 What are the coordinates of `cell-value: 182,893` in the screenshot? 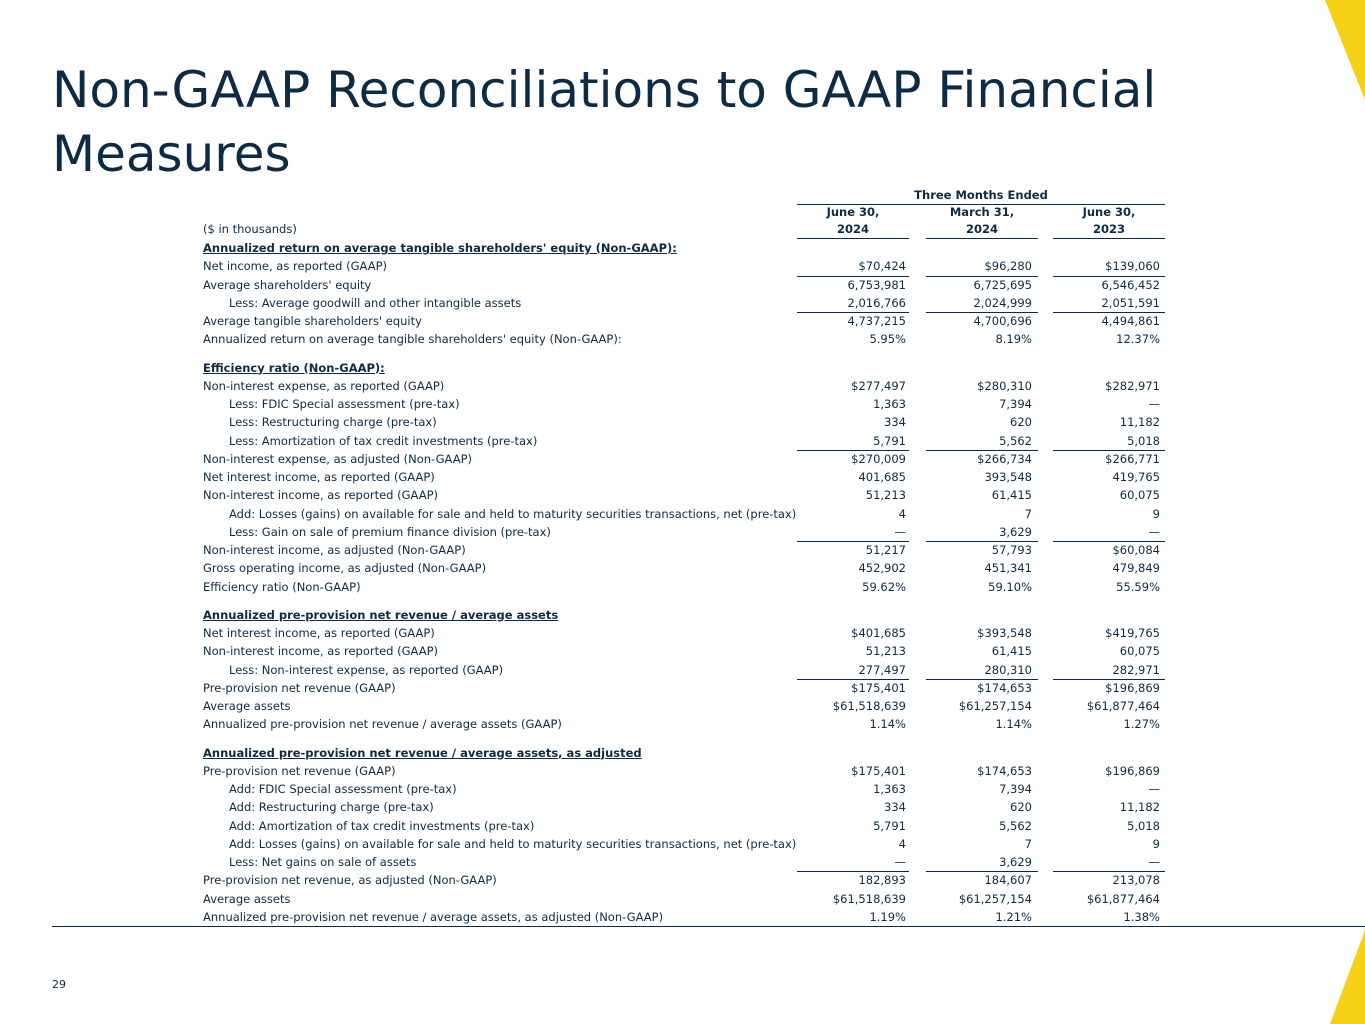 It's located at (882, 880).